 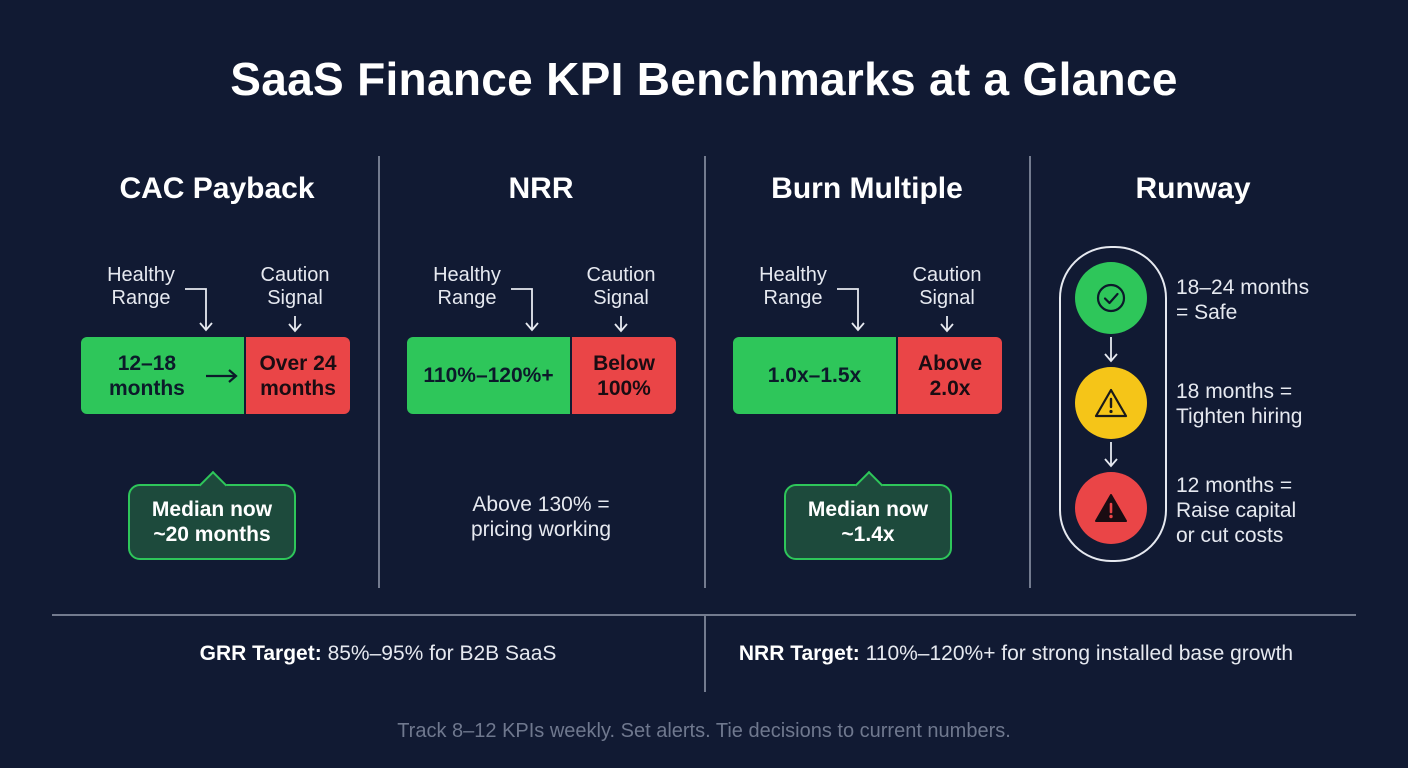 I want to click on runway-traffic-light, so click(x=1113, y=404).